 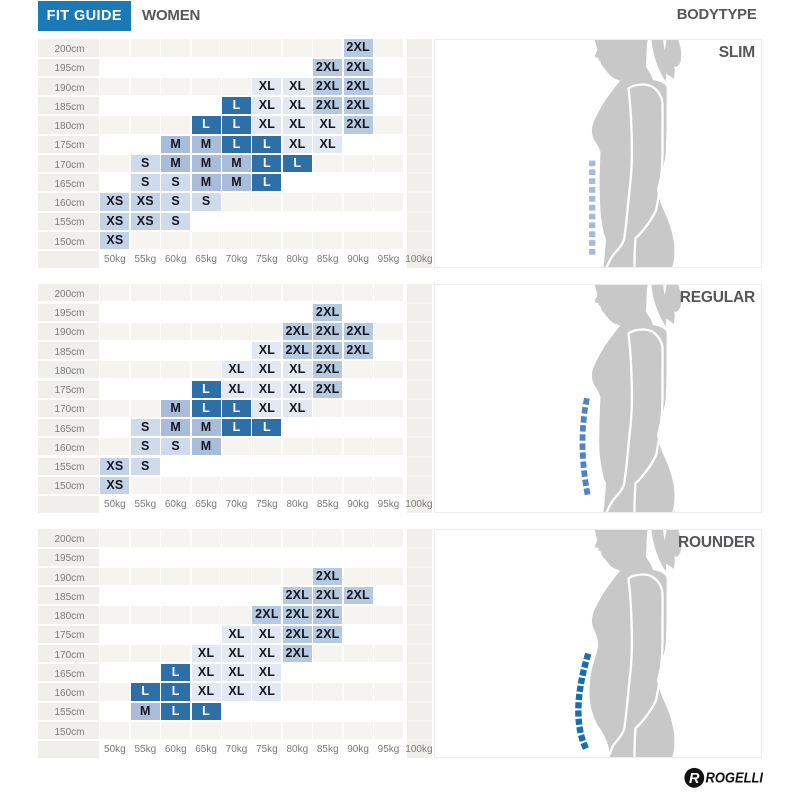 What do you see at coordinates (694, 779) in the screenshot?
I see `svg-text: R` at bounding box center [694, 779].